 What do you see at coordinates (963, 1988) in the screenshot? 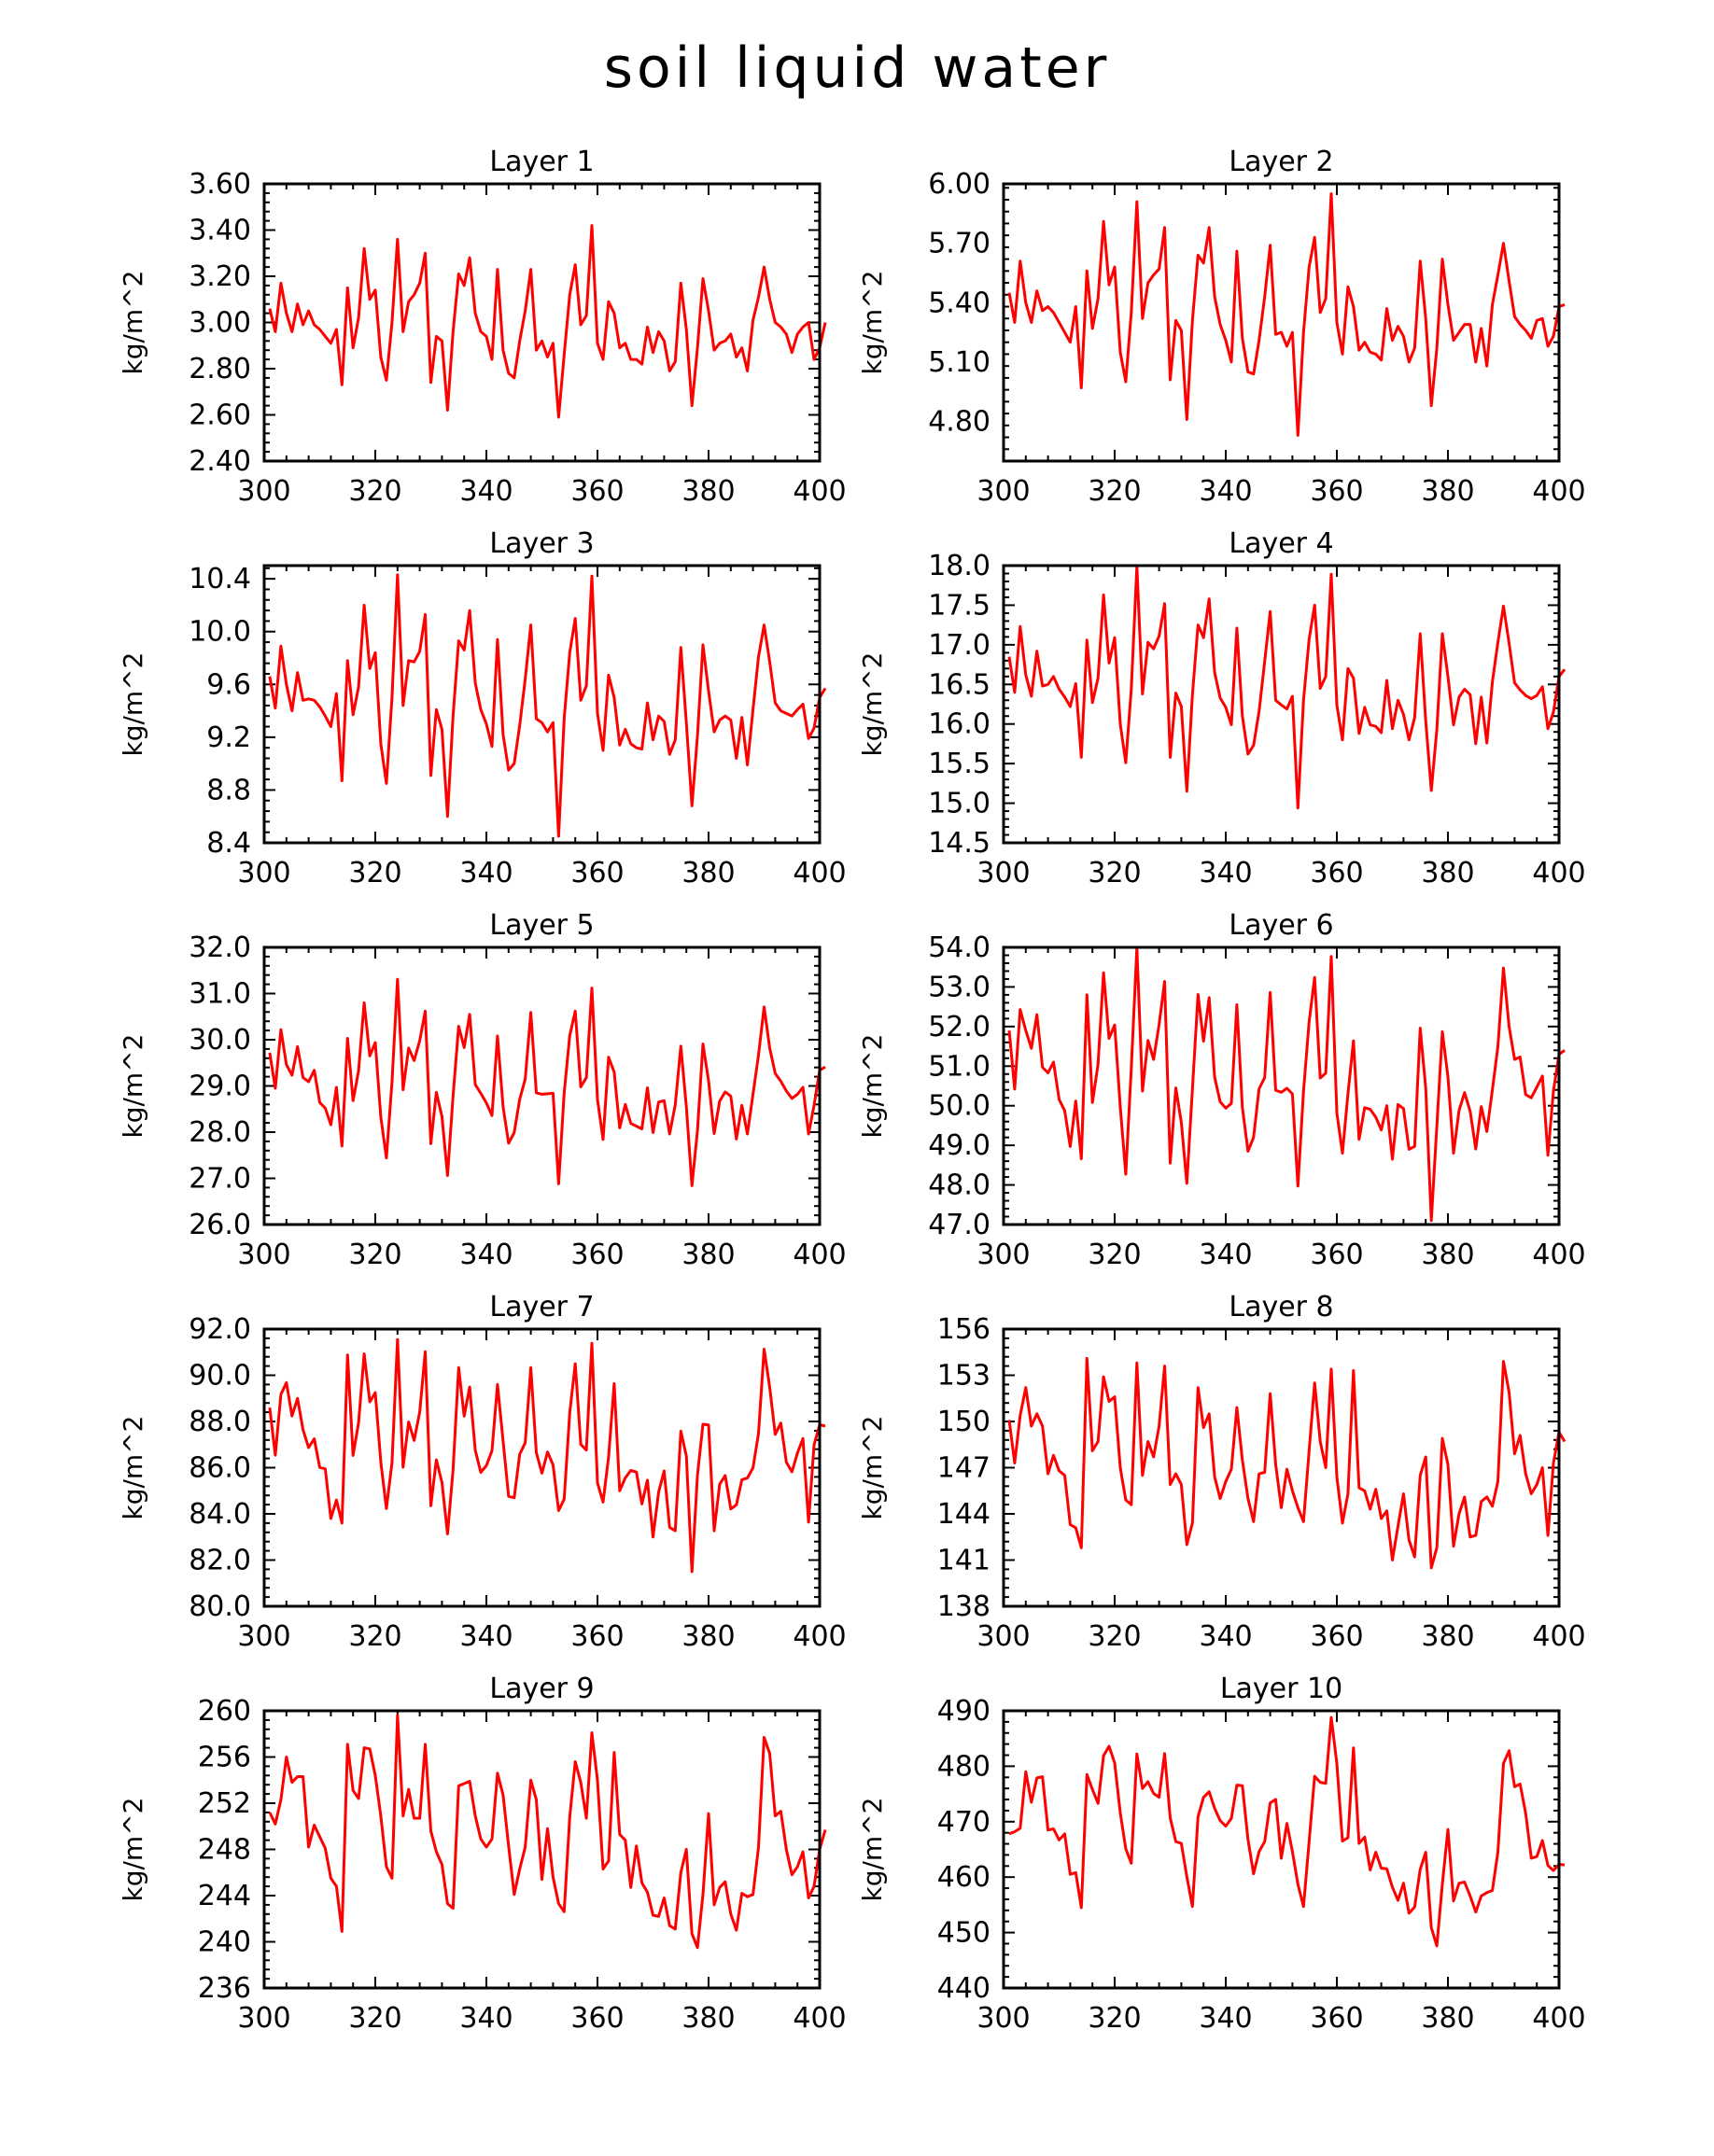
I see `layer-10-ytick-label: 440` at bounding box center [963, 1988].